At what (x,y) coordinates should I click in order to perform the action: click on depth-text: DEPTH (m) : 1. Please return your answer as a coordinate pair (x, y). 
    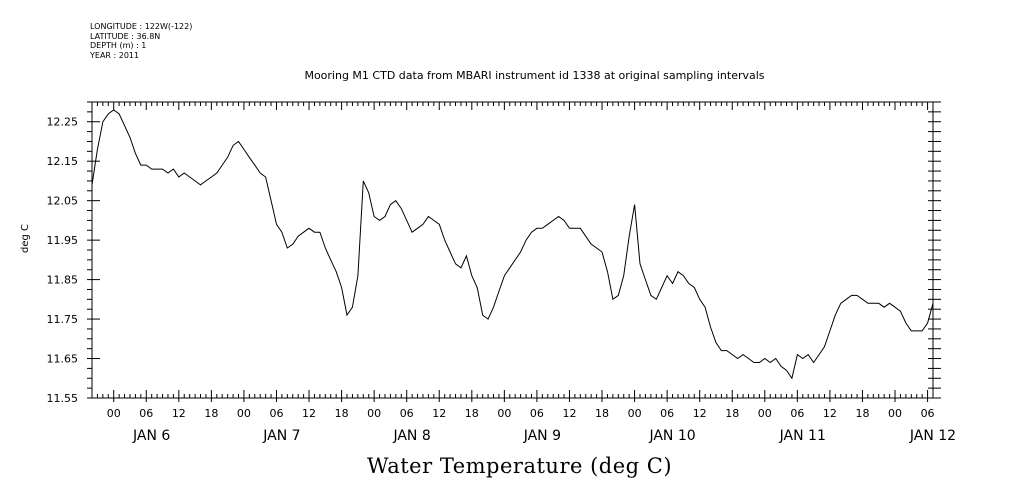
    Looking at the image, I should click on (118, 45).